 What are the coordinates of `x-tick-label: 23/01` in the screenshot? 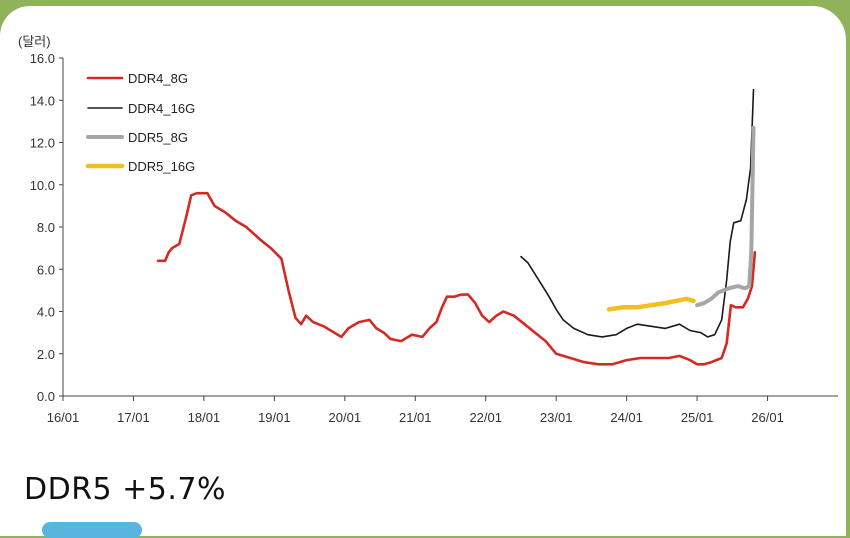 It's located at (556, 417).